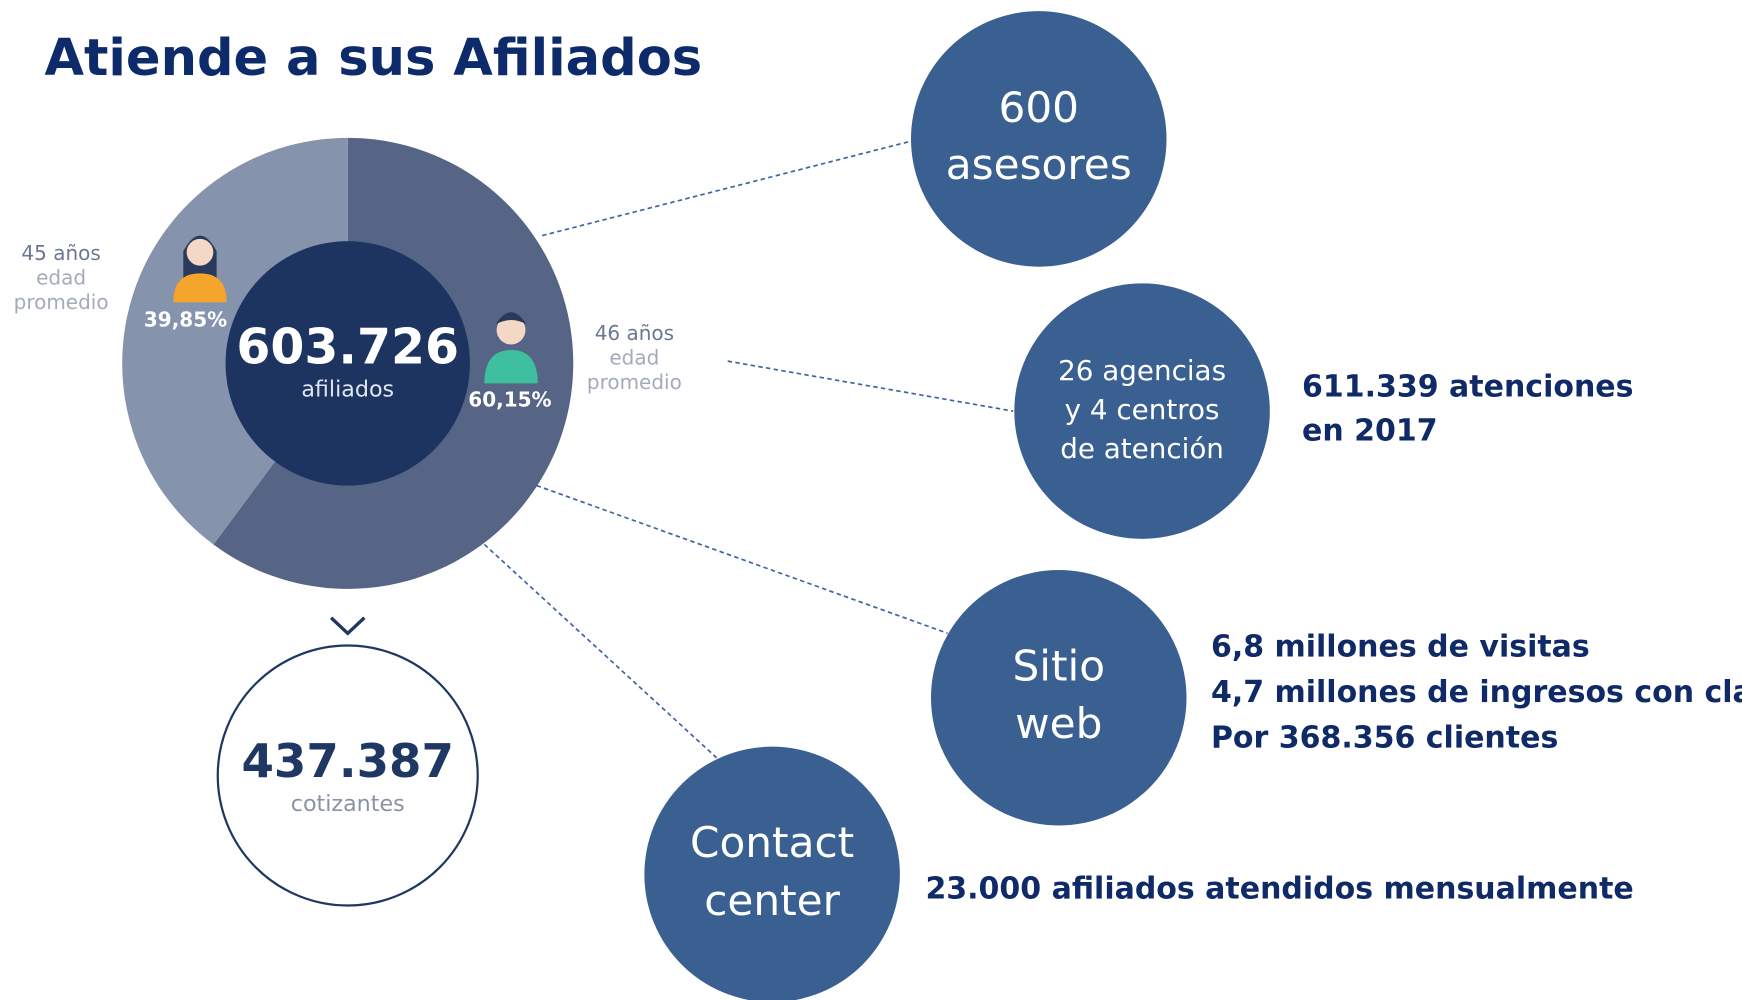 Image resolution: width=1742 pixels, height=1000 pixels. I want to click on female-icon, so click(200, 269).